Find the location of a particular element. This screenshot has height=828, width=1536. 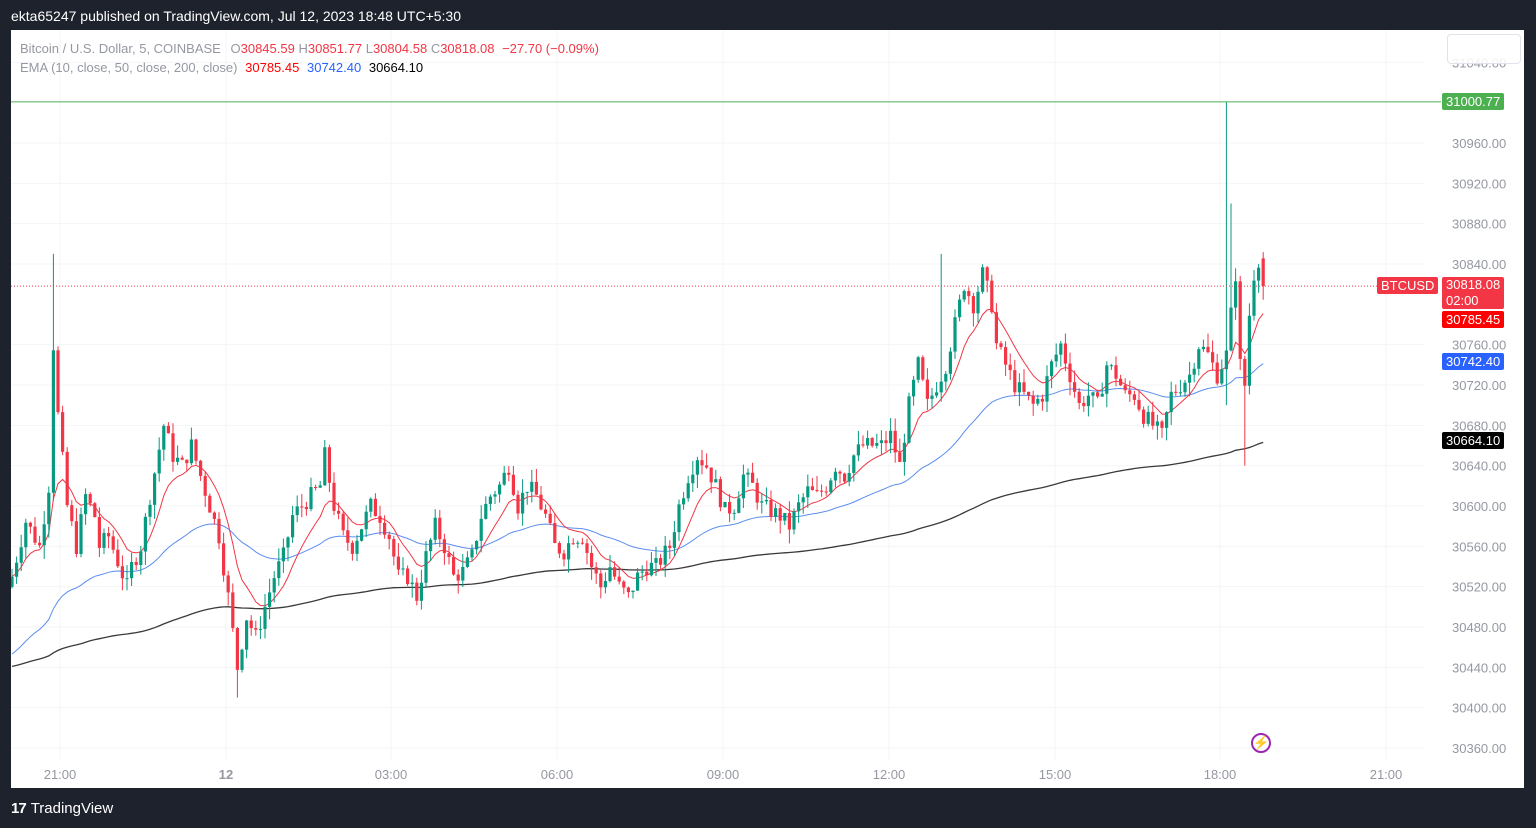

bar-countdown: 02:00 is located at coordinates (1462, 300).